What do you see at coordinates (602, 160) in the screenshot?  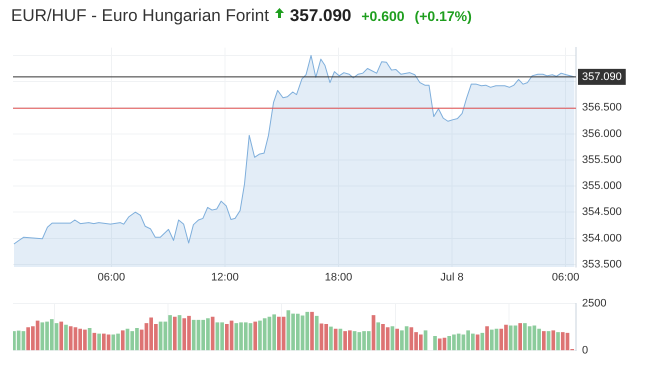 I see `y-tick-label: 355.500` at bounding box center [602, 160].